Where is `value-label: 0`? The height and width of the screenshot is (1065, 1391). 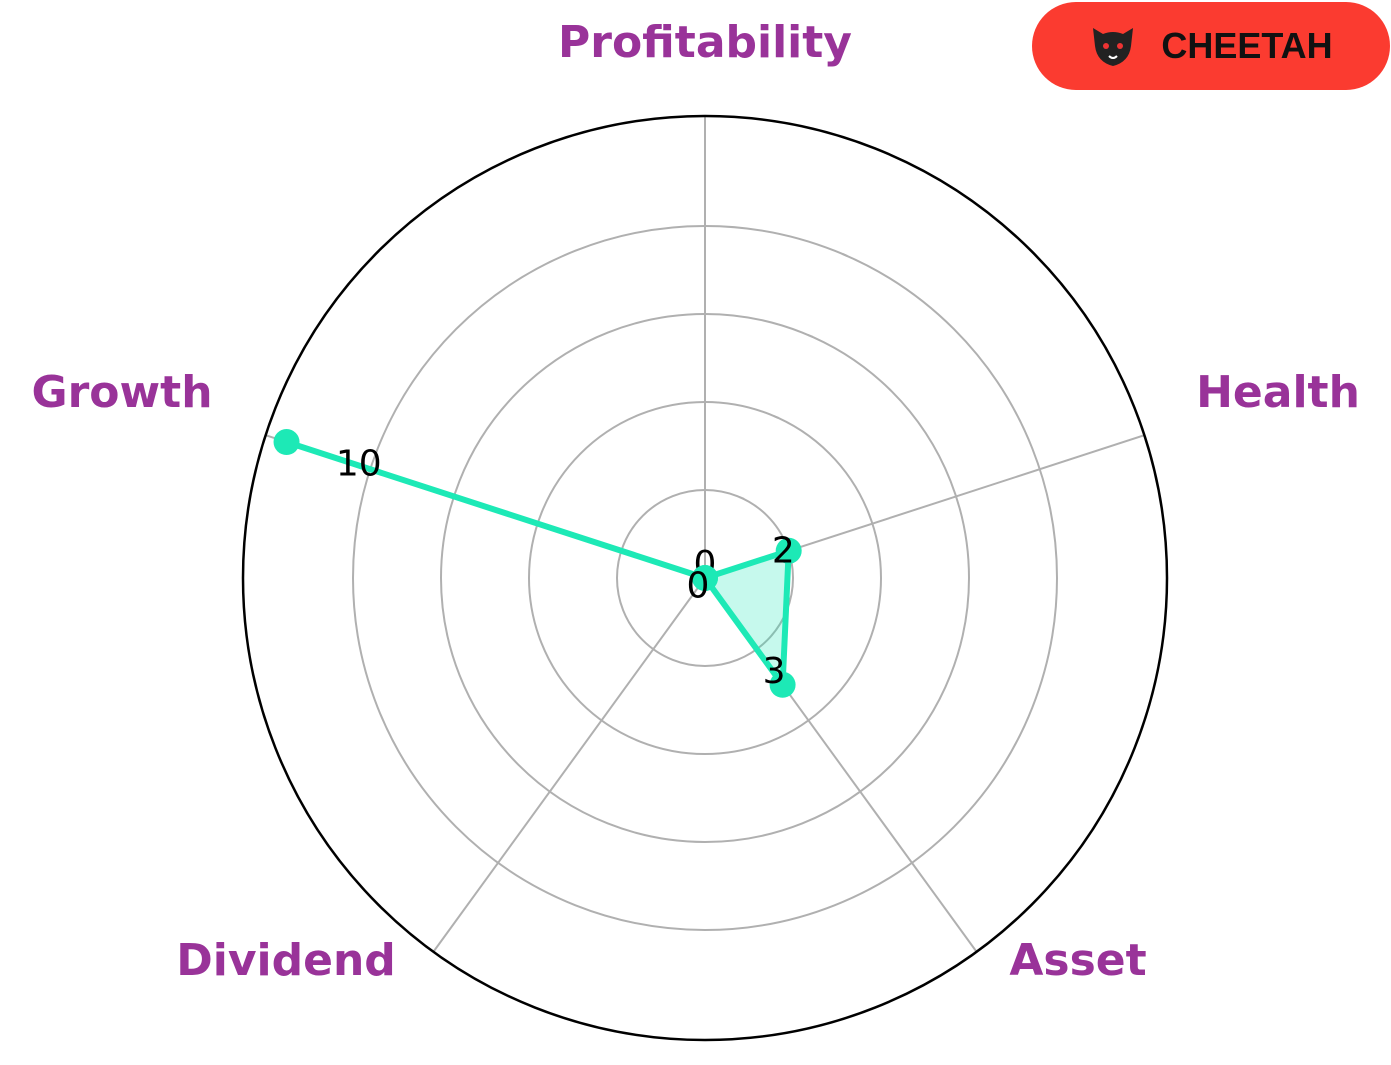 value-label: 0 is located at coordinates (697, 586).